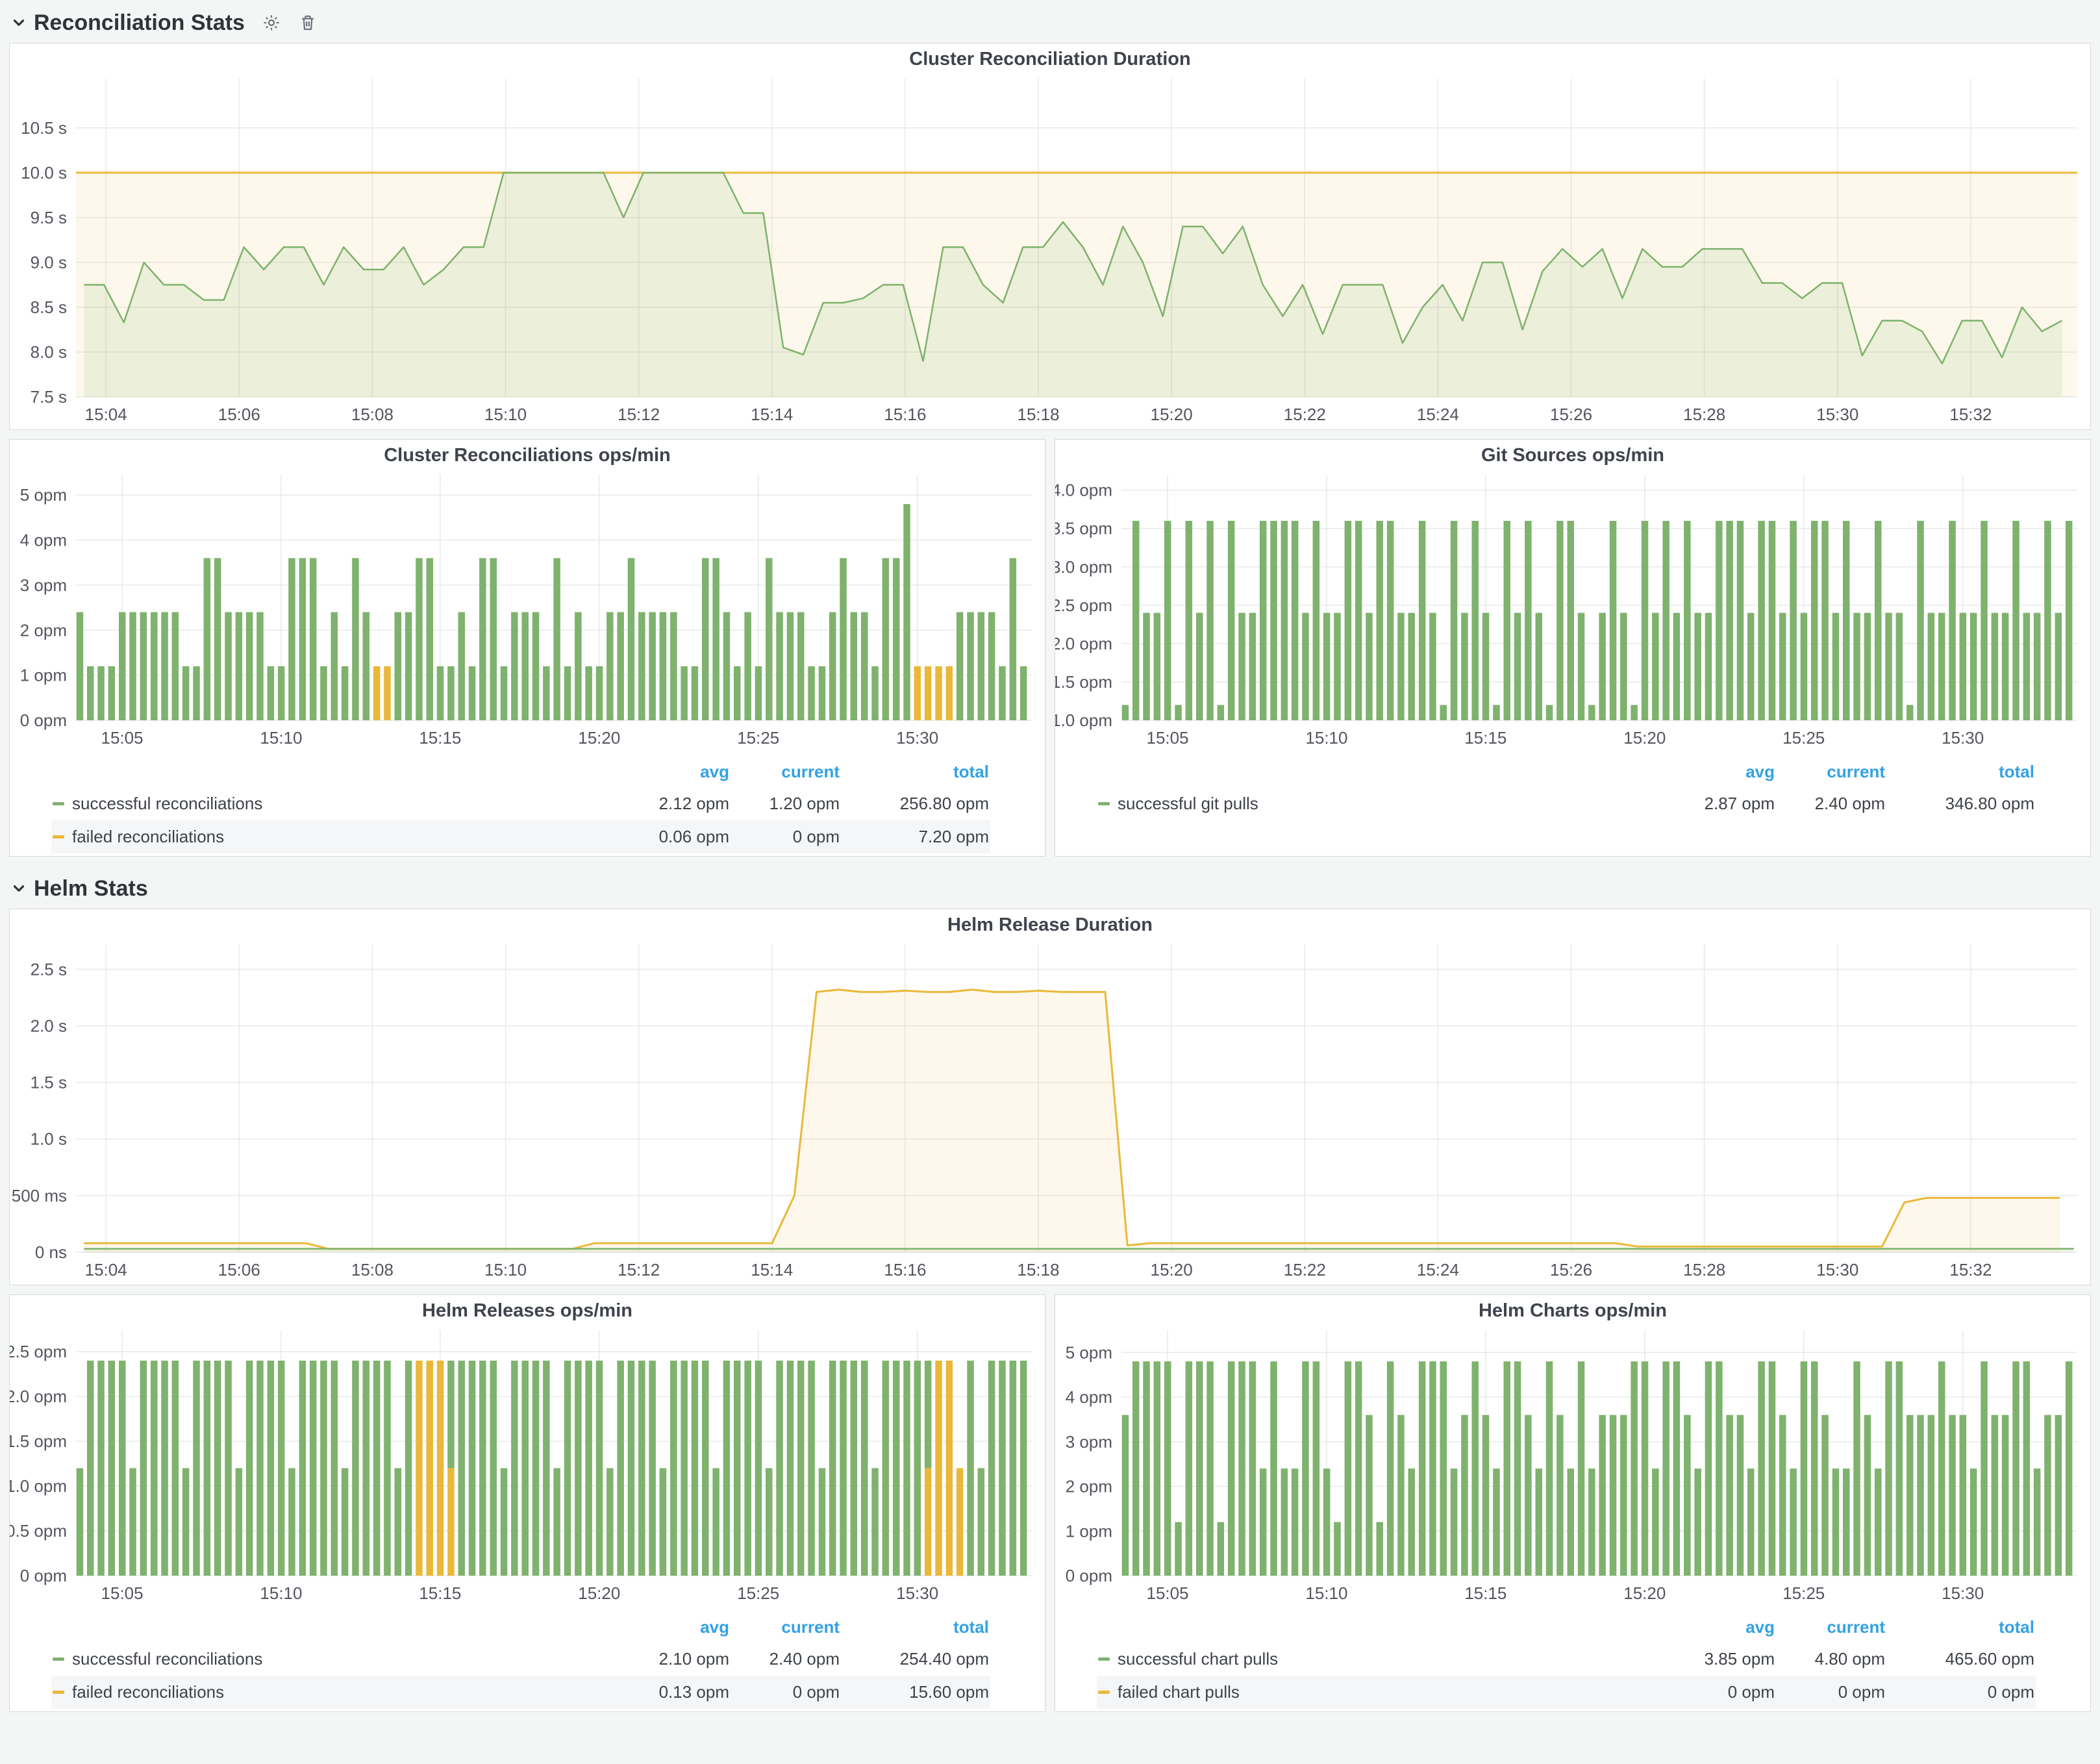 Image resolution: width=2100 pixels, height=1764 pixels. Describe the element at coordinates (693, 1659) in the screenshot. I see `legend-stat-value: 2.10 opm` at that location.